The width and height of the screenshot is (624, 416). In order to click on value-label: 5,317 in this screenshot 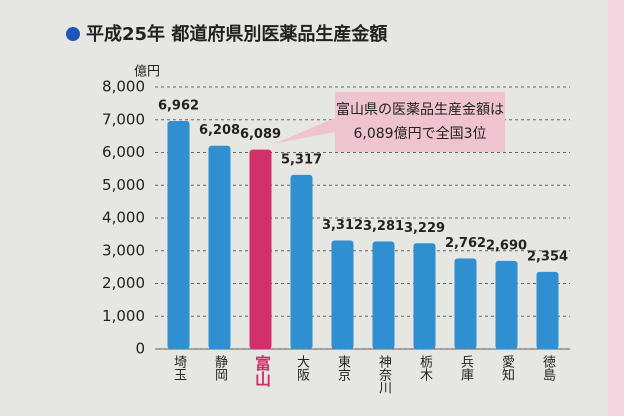, I will do `click(301, 159)`.